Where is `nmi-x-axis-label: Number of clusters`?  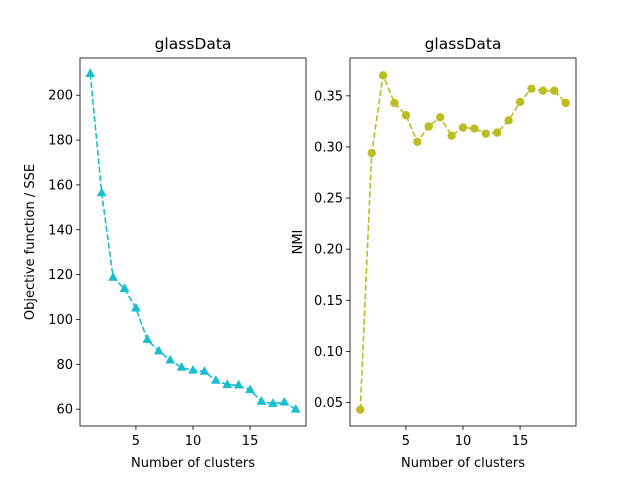 nmi-x-axis-label: Number of clusters is located at coordinates (463, 463).